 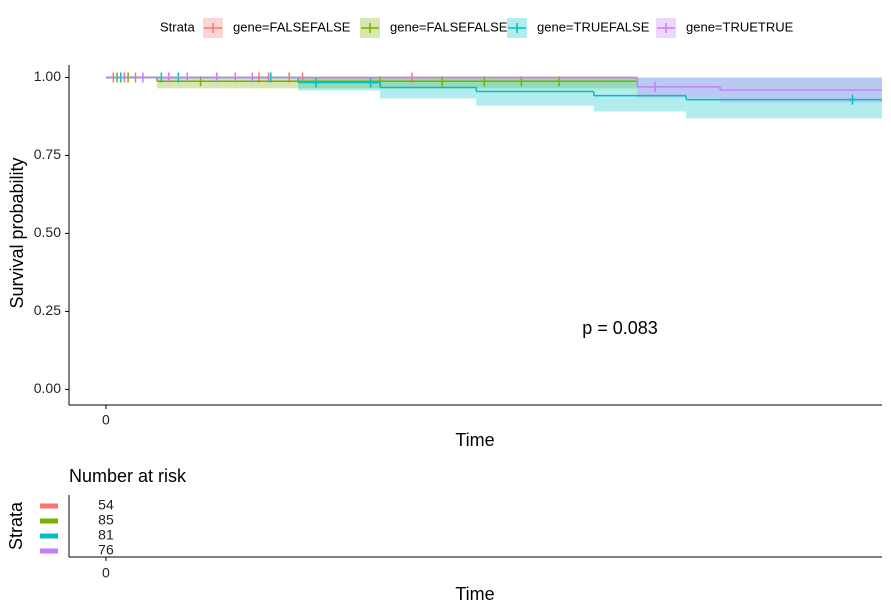 I want to click on x-axis-label: Time, so click(x=474, y=440).